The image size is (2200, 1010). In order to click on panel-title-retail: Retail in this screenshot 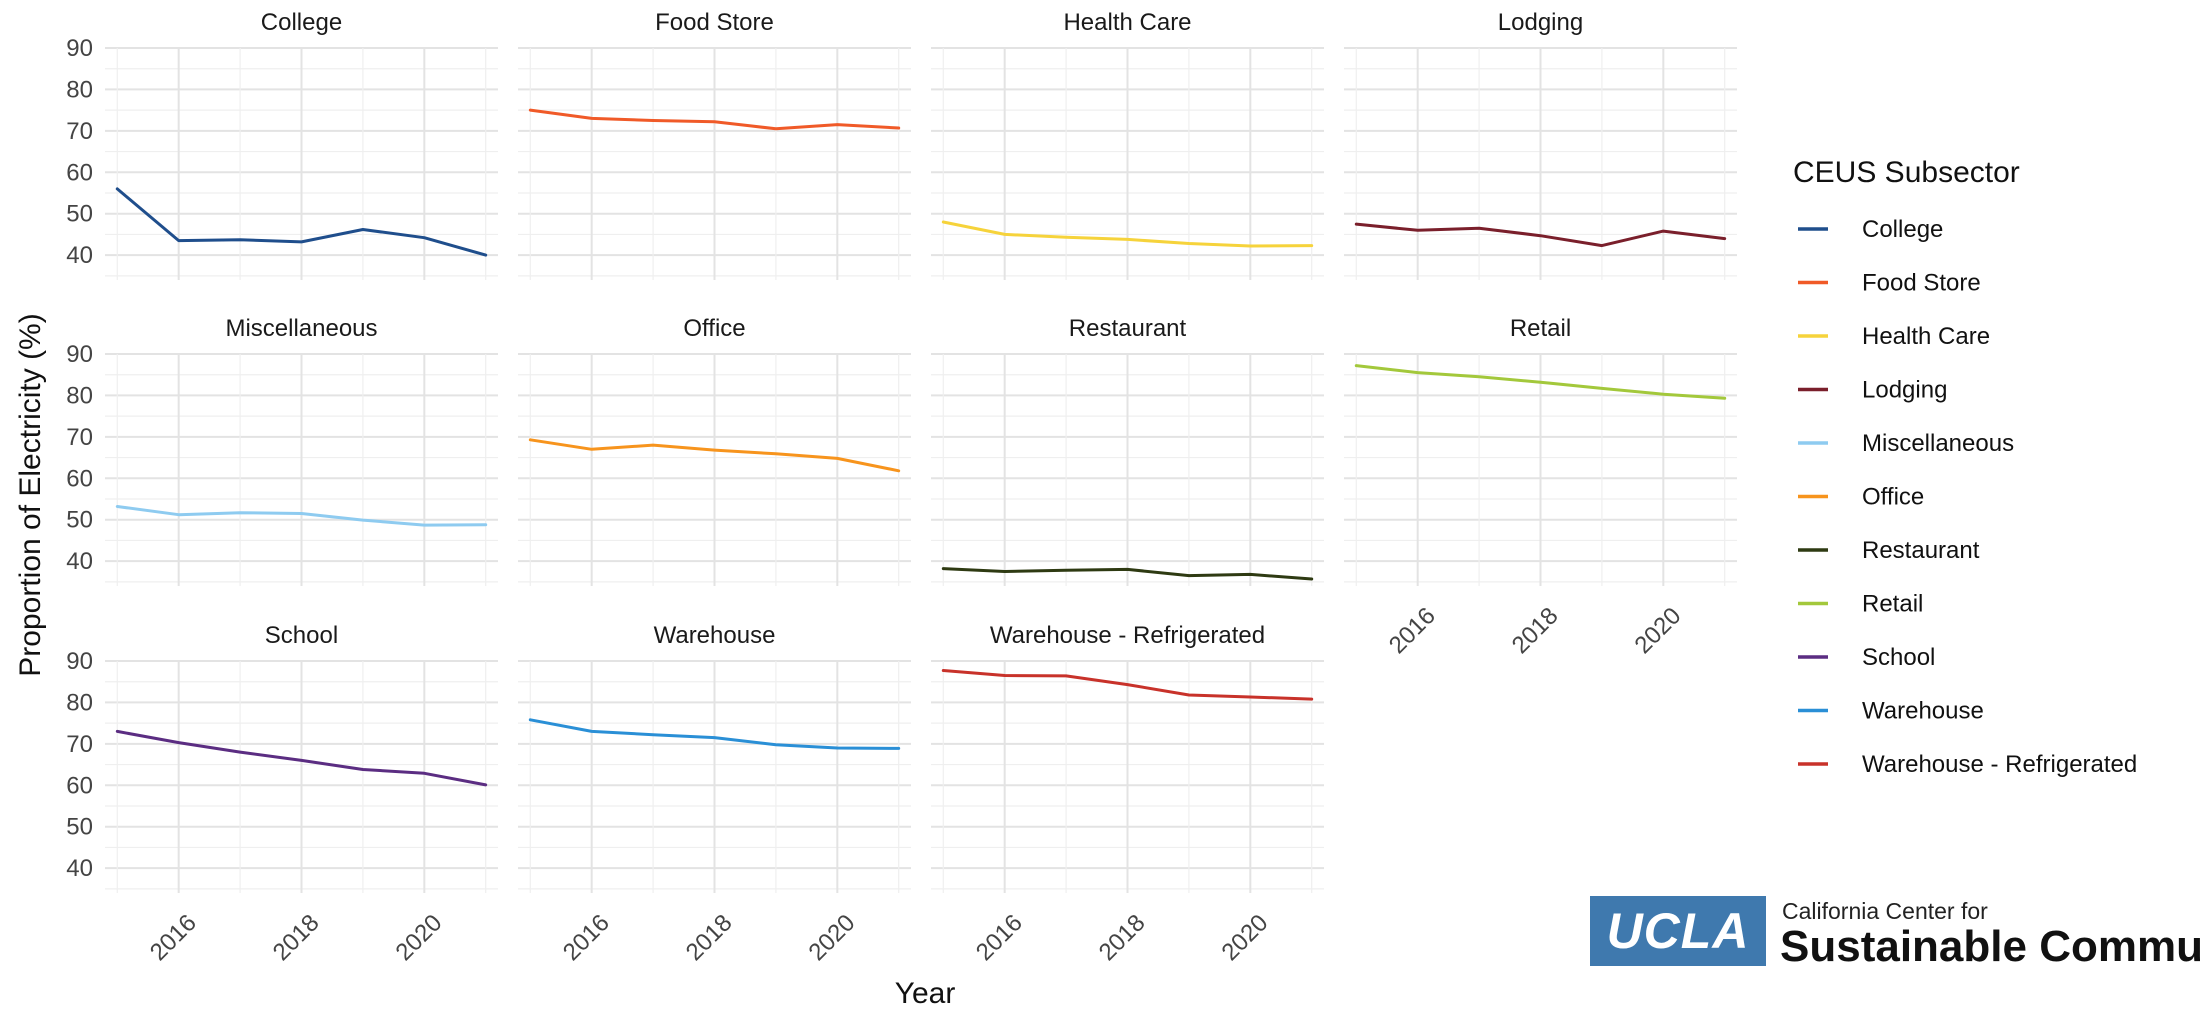, I will do `click(1540, 328)`.